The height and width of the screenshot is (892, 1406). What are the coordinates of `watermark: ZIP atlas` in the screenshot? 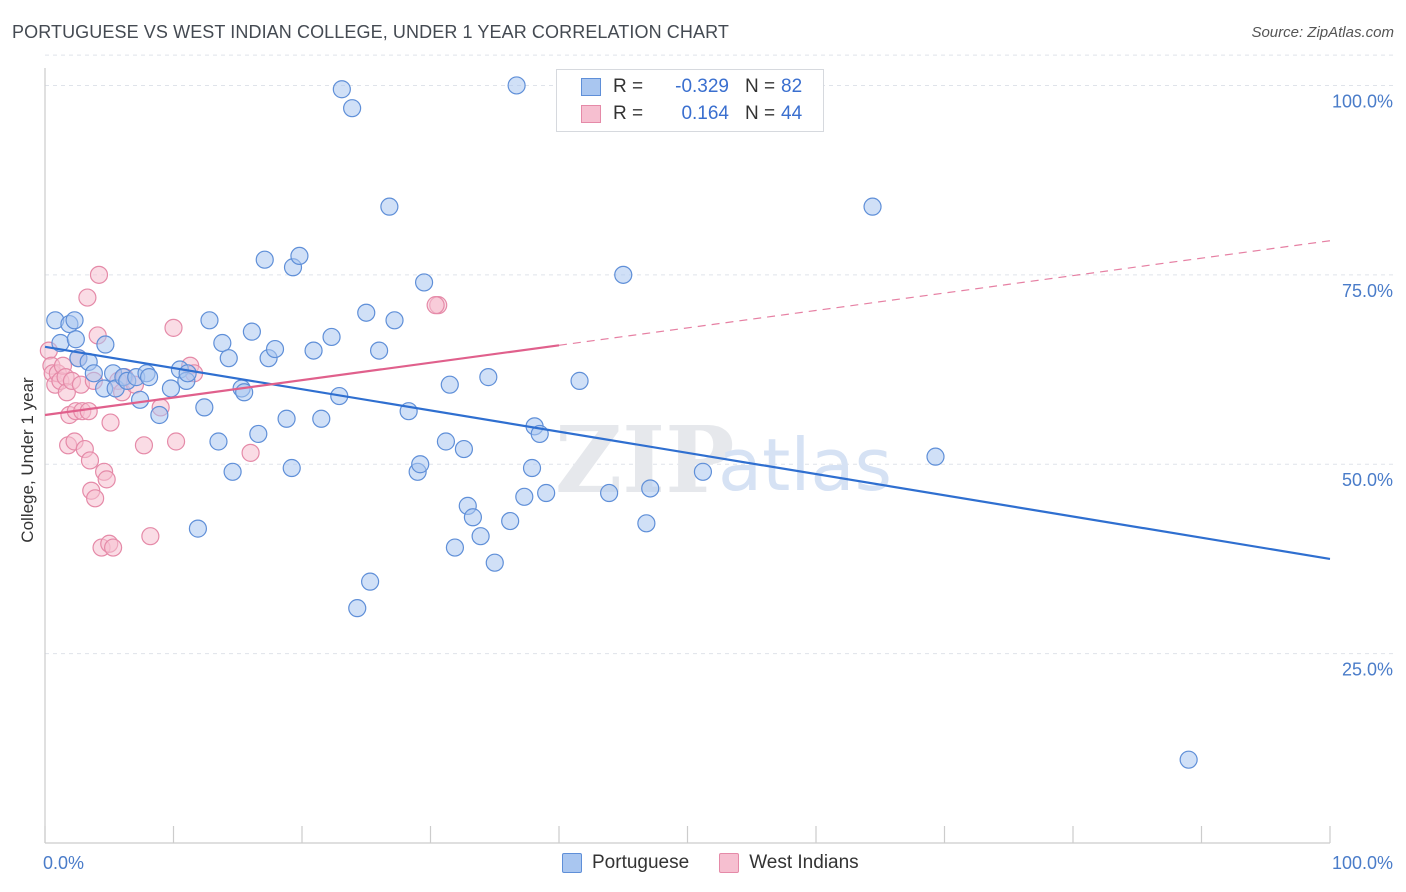 It's located at (723, 460).